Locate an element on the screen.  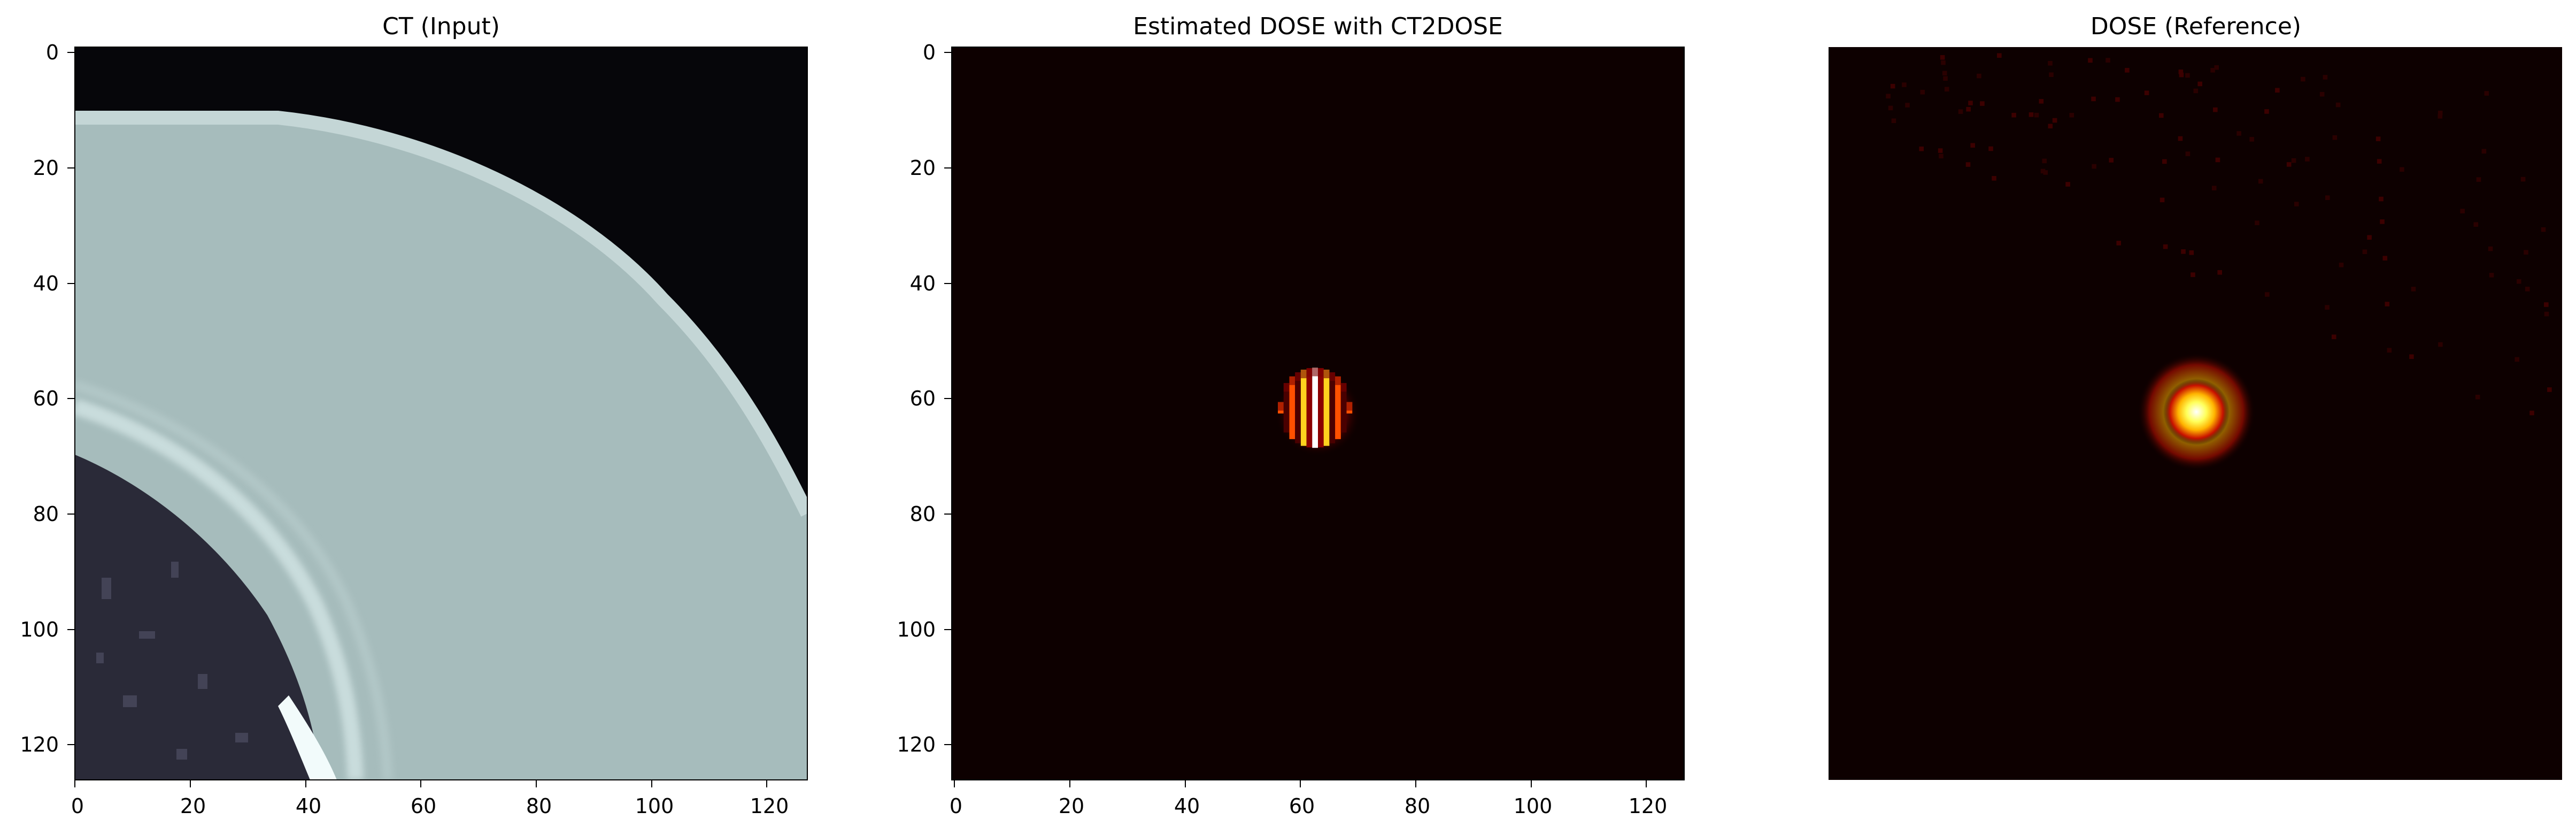
ct-panel-title: CT (Input) is located at coordinates (441, 27).